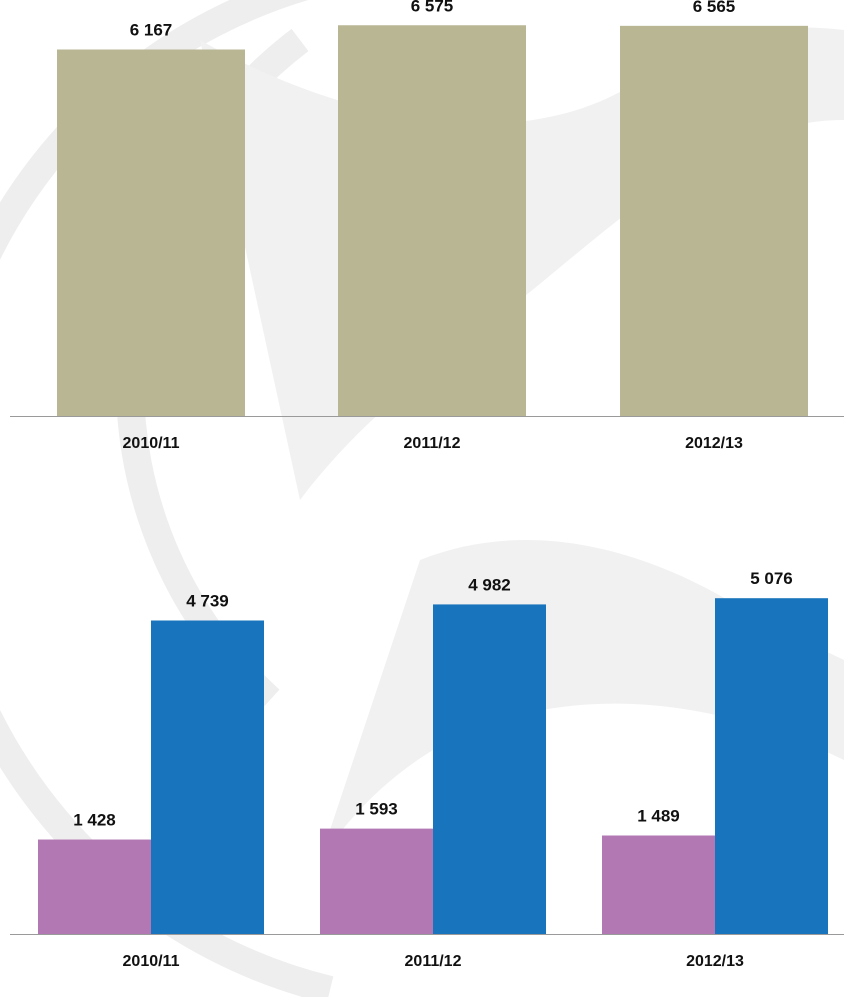 The image size is (844, 997). I want to click on data-label-s1-2010-11: 4 739, so click(207, 600).